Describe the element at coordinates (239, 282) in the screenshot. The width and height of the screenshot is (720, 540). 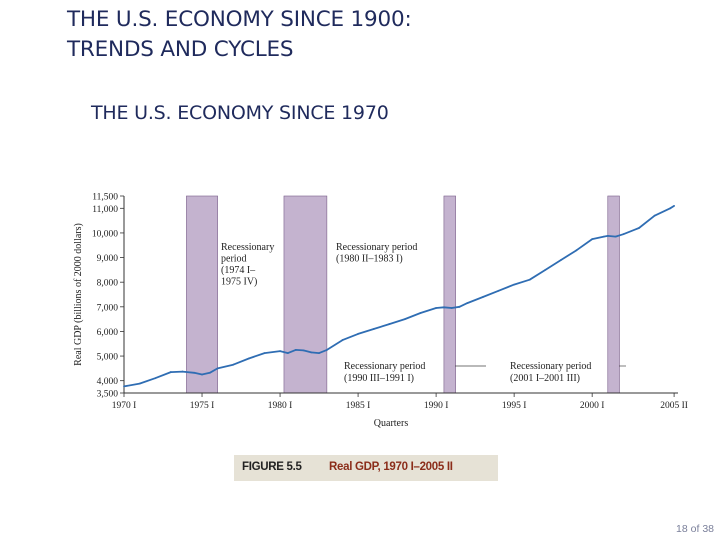
I see `recession-label-line: 1975 IV)` at that location.